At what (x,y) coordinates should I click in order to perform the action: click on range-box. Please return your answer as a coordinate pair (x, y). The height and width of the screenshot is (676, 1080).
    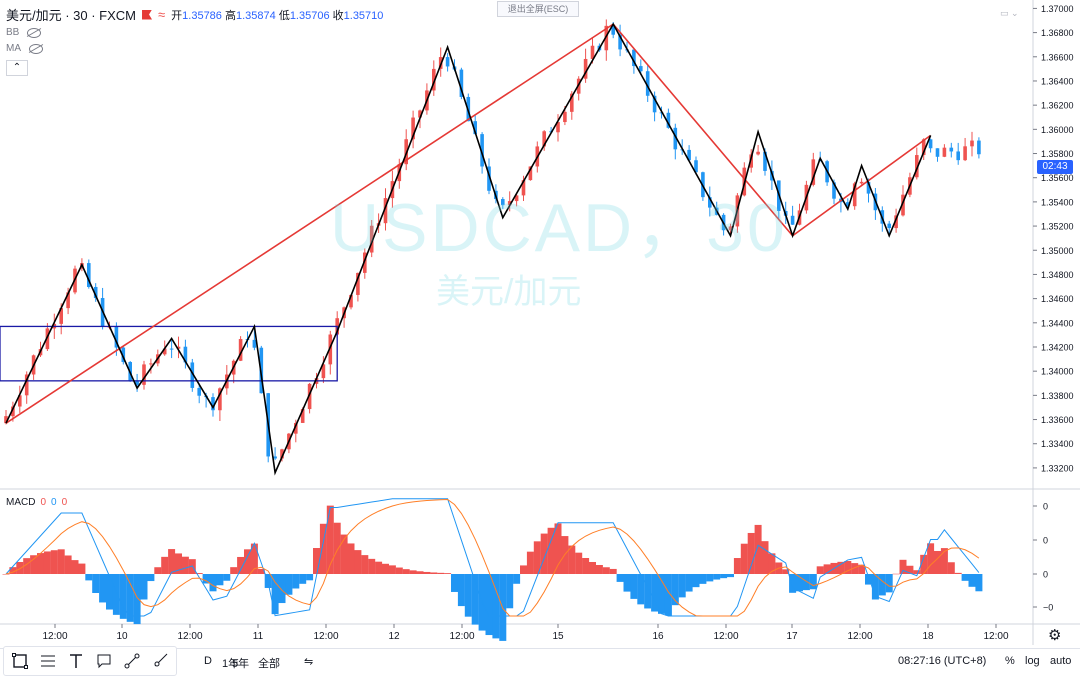
    Looking at the image, I should click on (169, 353).